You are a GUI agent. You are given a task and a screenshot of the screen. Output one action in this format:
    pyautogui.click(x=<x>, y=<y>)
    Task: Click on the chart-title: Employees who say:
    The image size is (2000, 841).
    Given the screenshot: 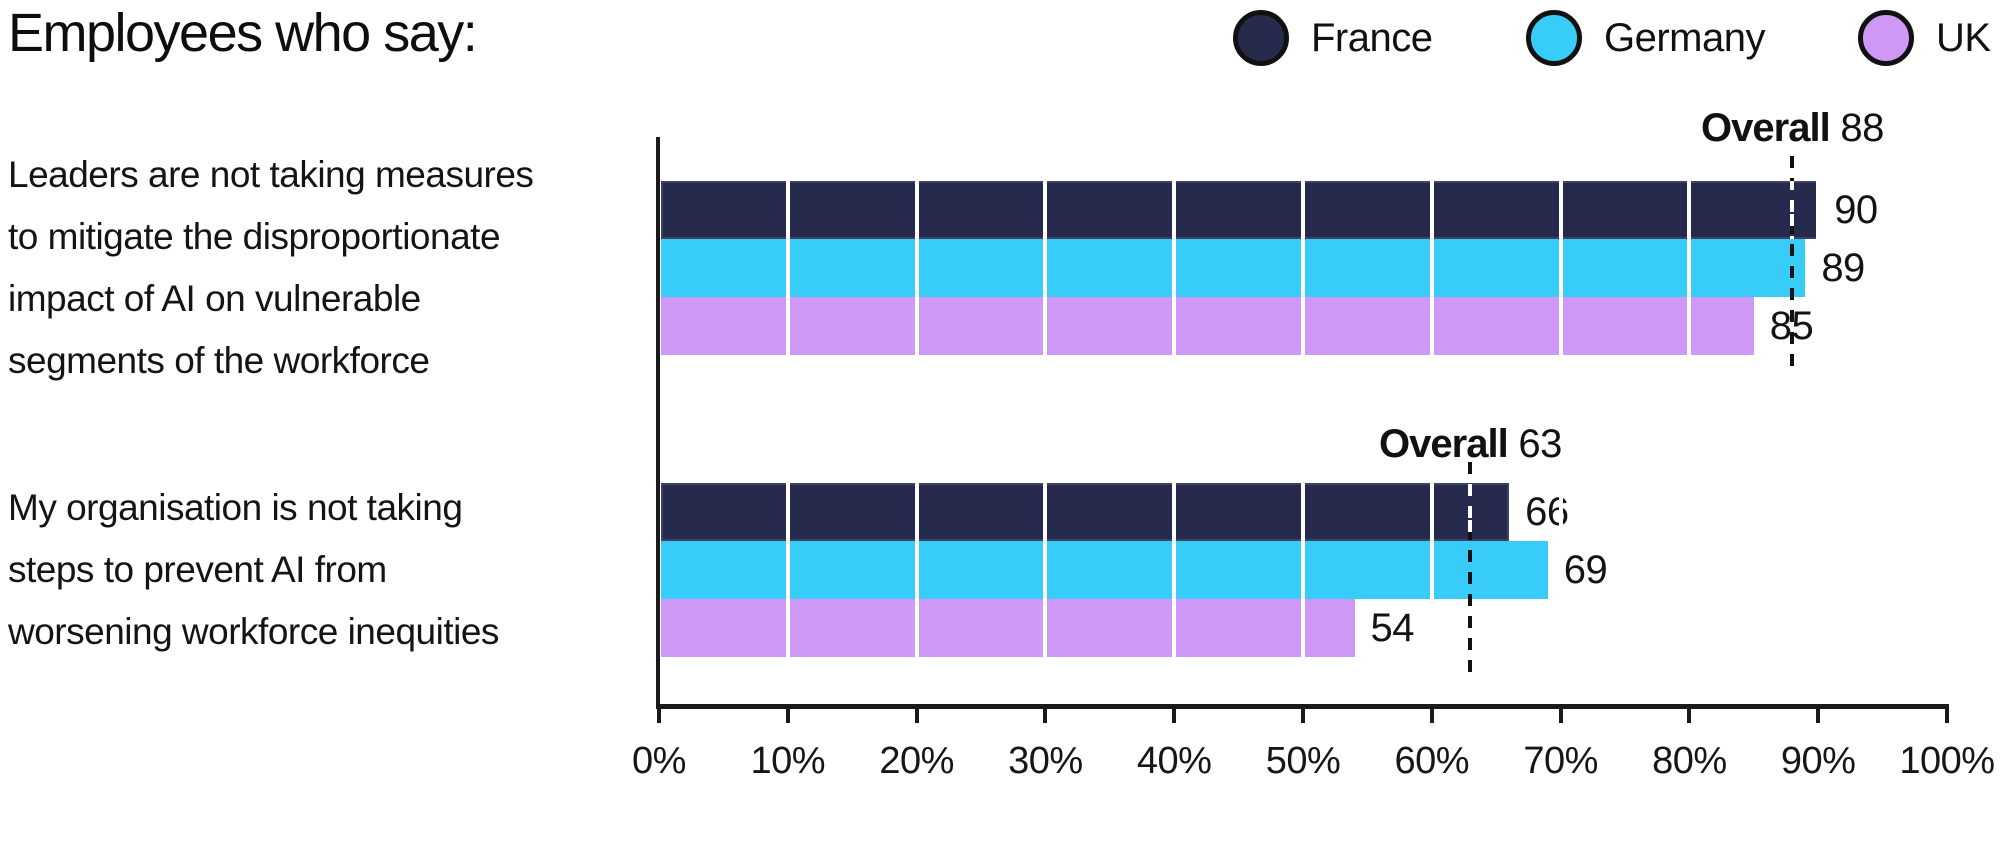 What is the action you would take?
    pyautogui.click(x=243, y=33)
    